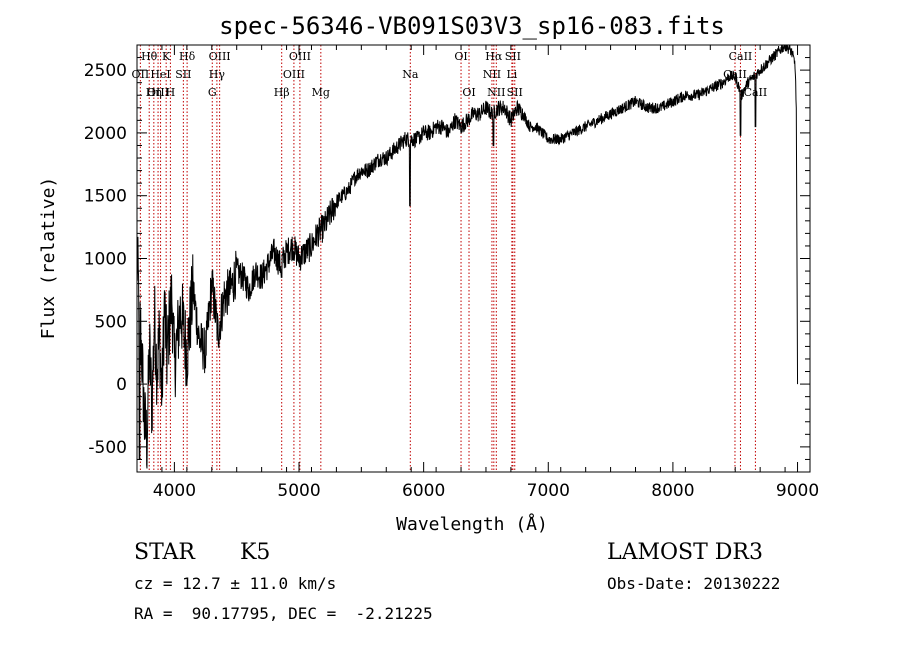 This screenshot has height=649, width=900. Describe the element at coordinates (511, 74) in the screenshot. I see `spectral-line-label: Li` at that location.